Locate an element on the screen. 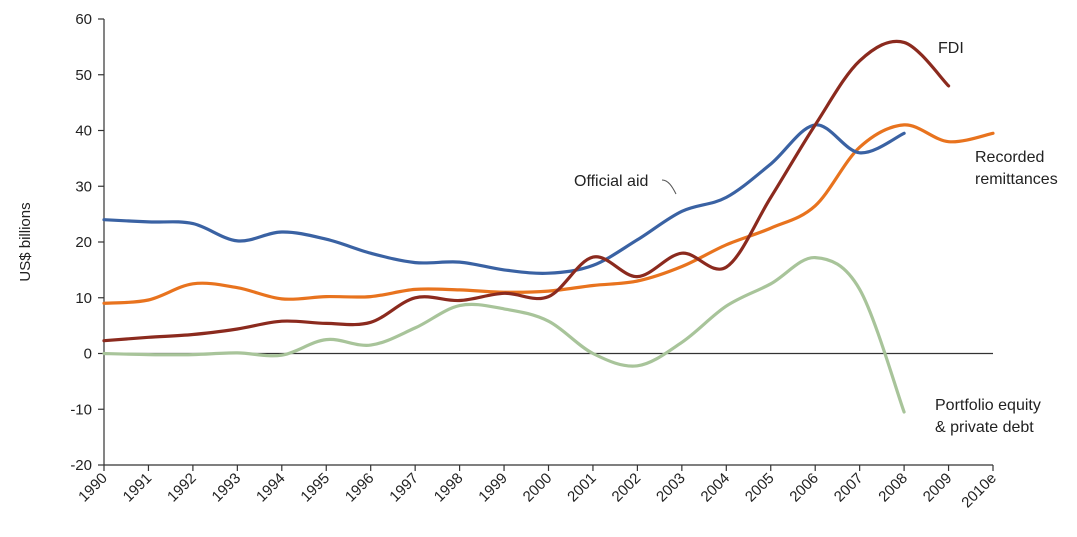  series-label: Official aid is located at coordinates (611, 181).